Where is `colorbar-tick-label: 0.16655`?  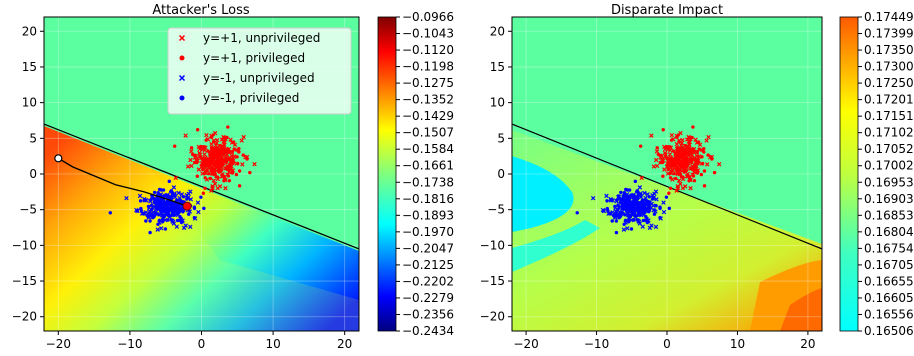
colorbar-tick-label: 0.16655 is located at coordinates (889, 281).